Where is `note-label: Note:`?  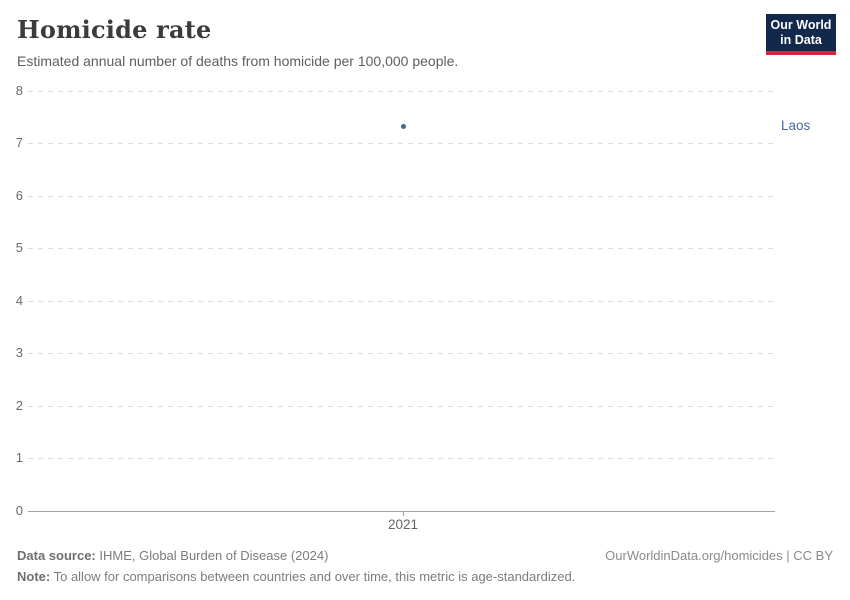 note-label: Note: is located at coordinates (34, 576).